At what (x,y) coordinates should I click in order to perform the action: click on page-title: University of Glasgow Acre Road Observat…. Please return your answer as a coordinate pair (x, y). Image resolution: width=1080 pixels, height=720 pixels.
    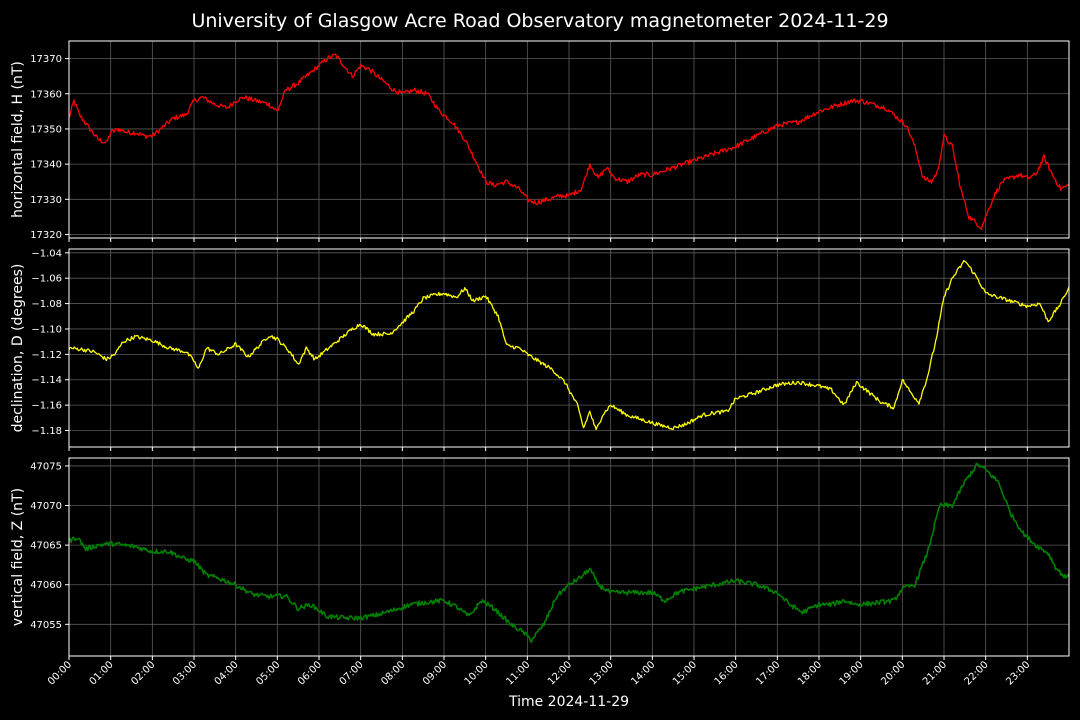
    Looking at the image, I should click on (540, 21).